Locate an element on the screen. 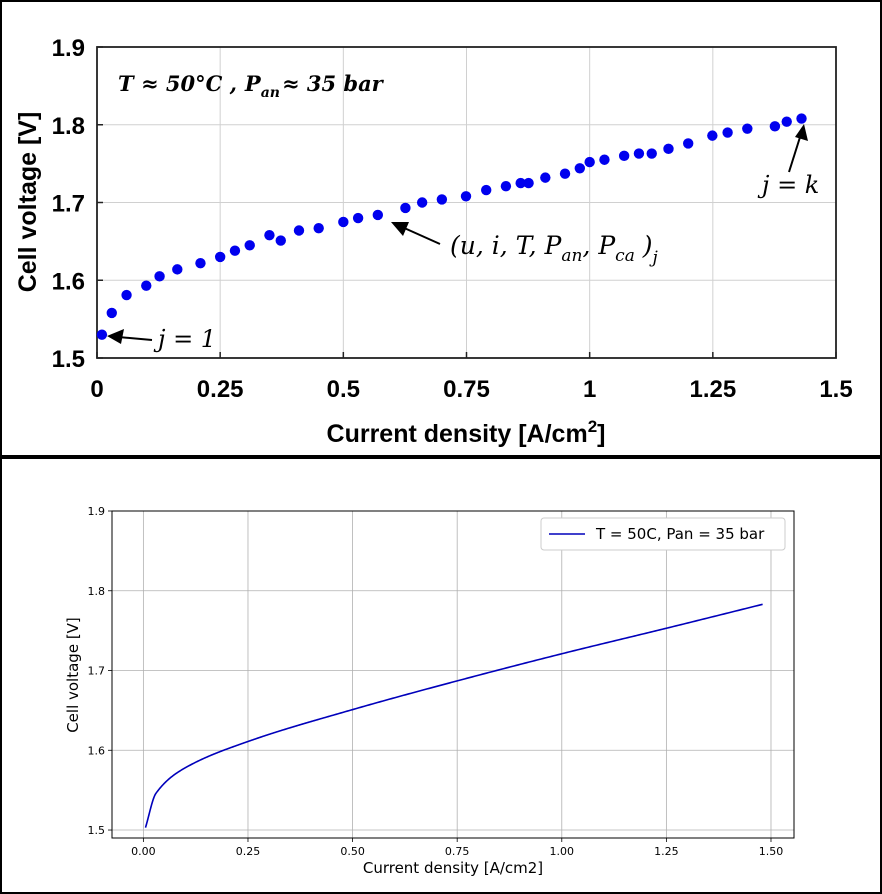 The width and height of the screenshot is (882, 894). top-y-tick-label-4: 1.9 is located at coordinates (68, 48).